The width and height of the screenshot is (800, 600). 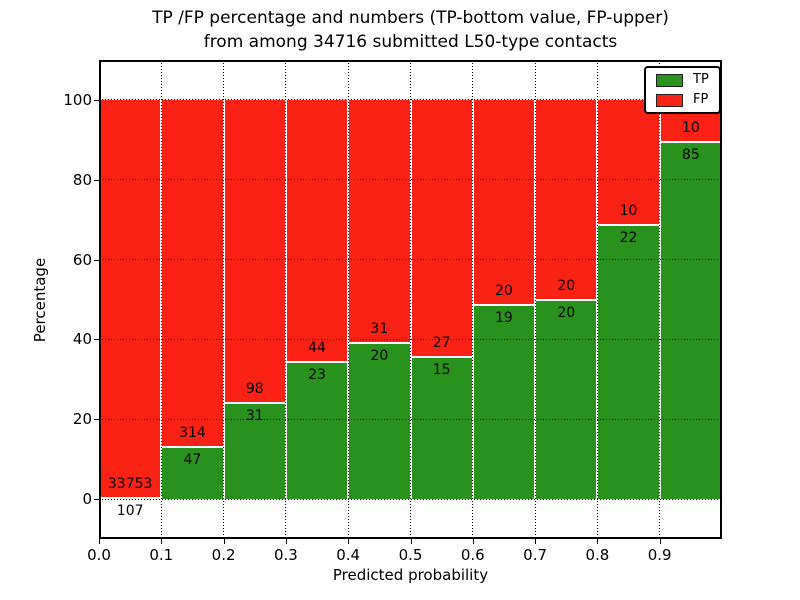 I want to click on bar-count-tp-1: 47, so click(x=192, y=460).